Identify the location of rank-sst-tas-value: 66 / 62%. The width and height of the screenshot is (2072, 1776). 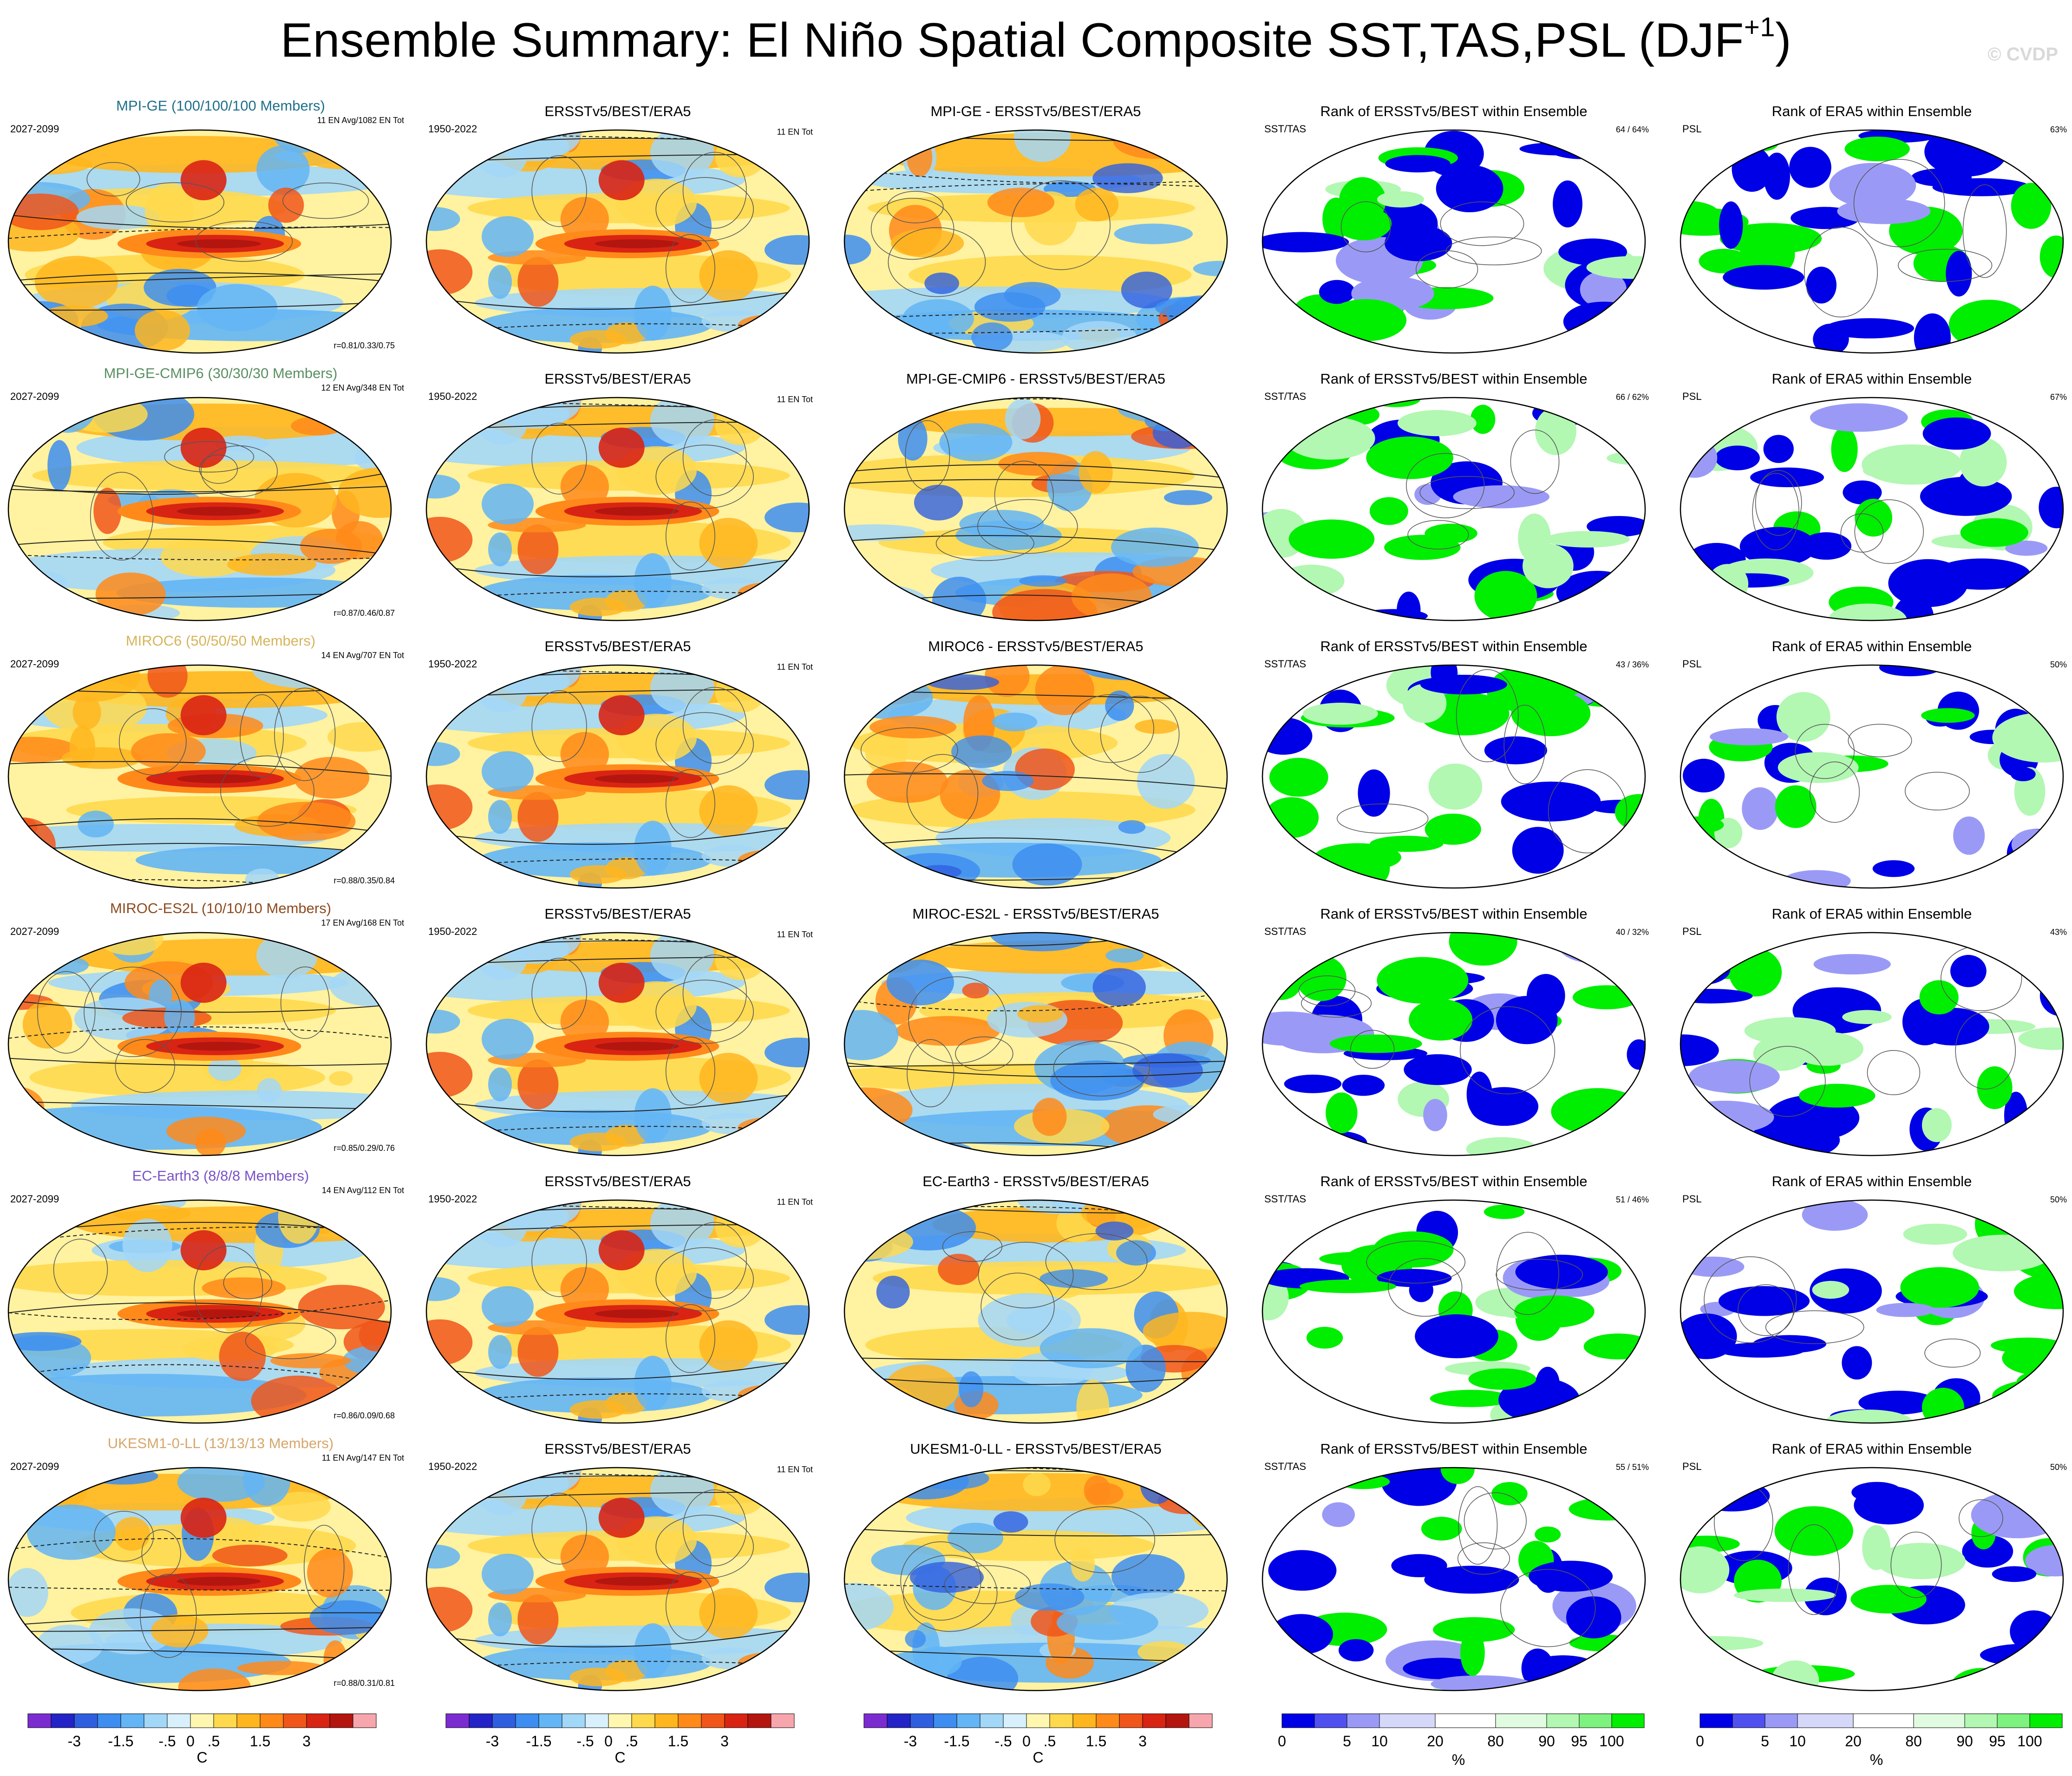
(1632, 397).